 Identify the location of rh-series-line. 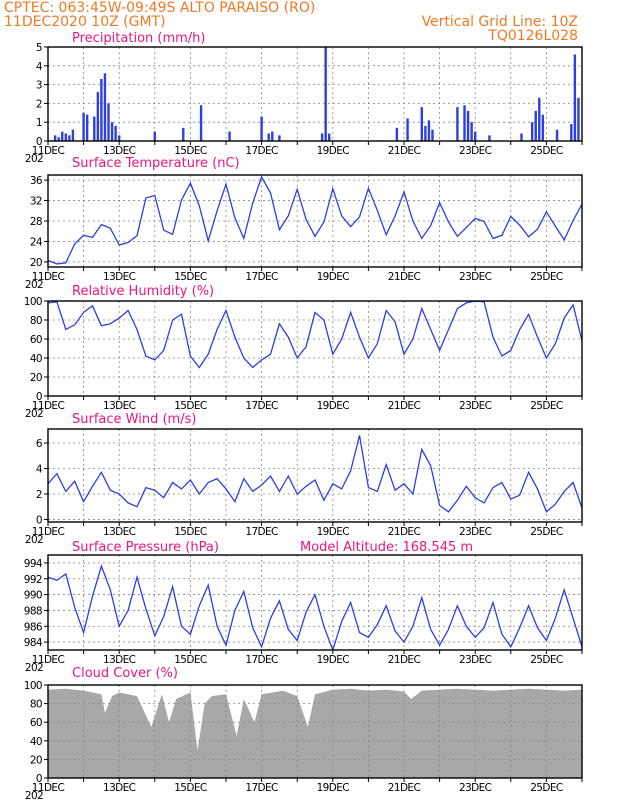
(315, 334).